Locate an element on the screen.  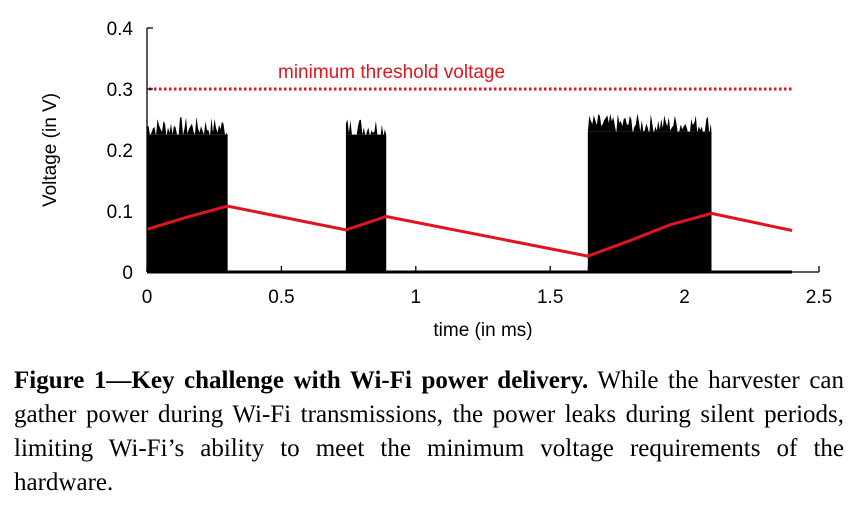
y-axis-ticks: 0 0.1 0.2 0.3 0.4 is located at coordinates (130, 151).